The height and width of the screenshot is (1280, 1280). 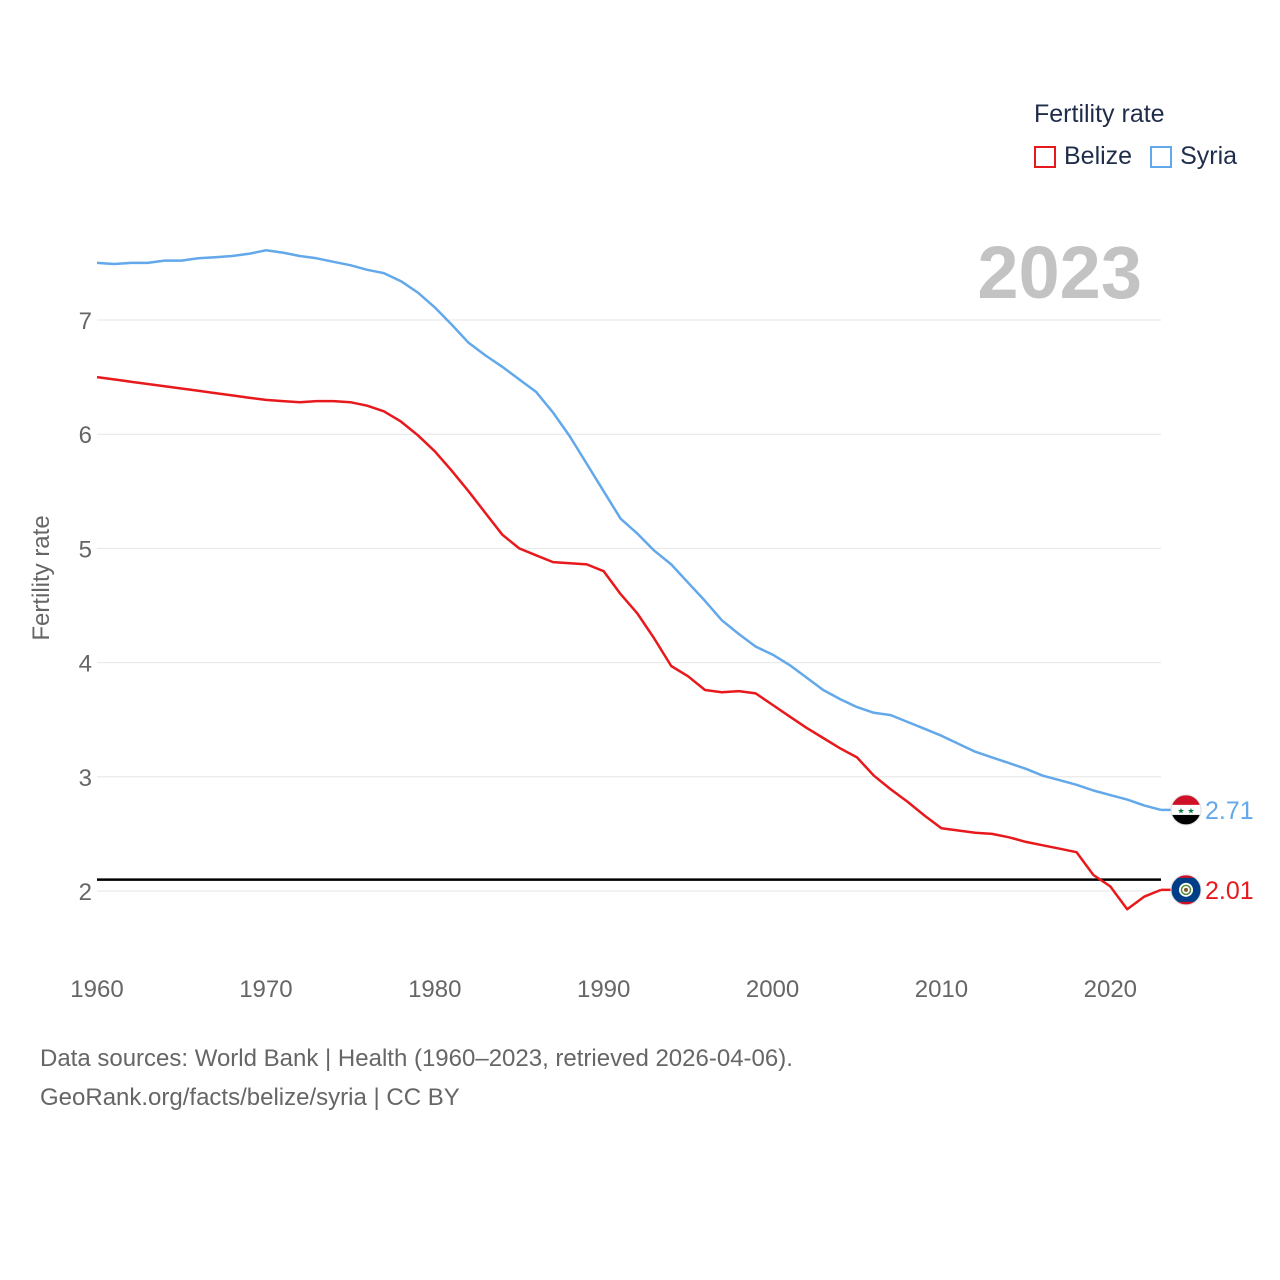 I want to click on x-tick-label: 2020, so click(x=1110, y=989).